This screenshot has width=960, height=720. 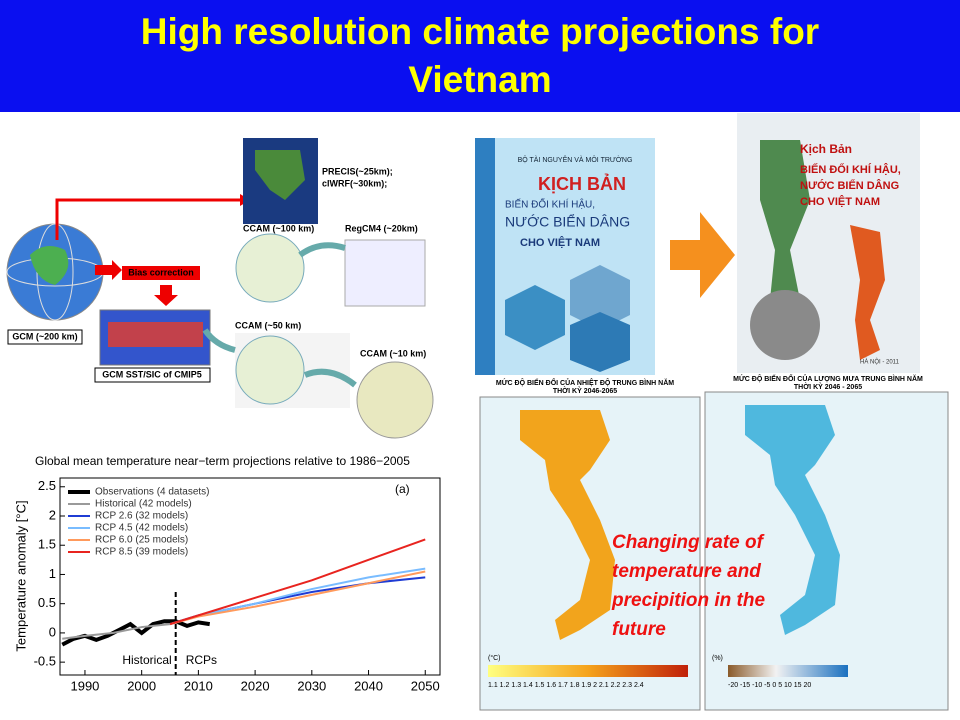 What do you see at coordinates (402, 489) in the screenshot?
I see `panel-label: (a)` at bounding box center [402, 489].